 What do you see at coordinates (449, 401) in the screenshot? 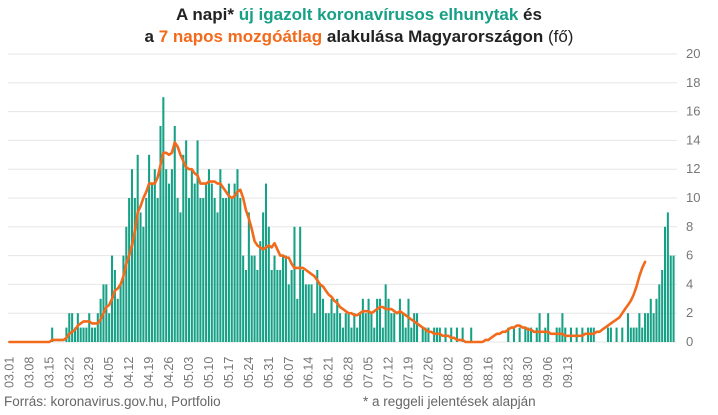
I see `footnote: * a reggeli jelentések alapján` at bounding box center [449, 401].